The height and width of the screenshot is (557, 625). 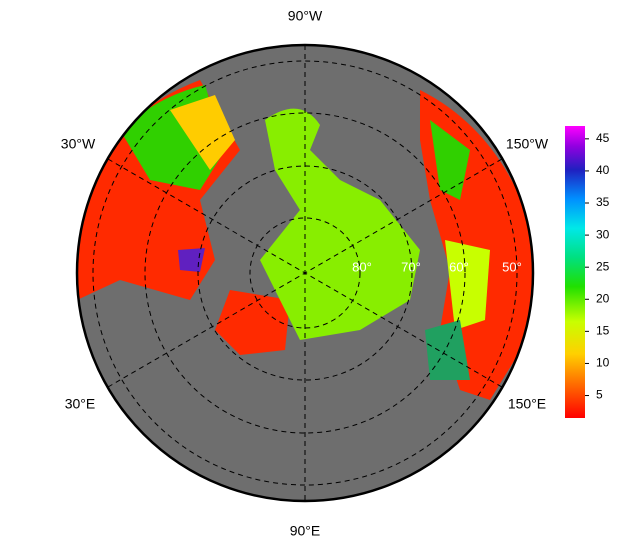 I want to click on colorbar-tick-label: 35, so click(x=603, y=202).